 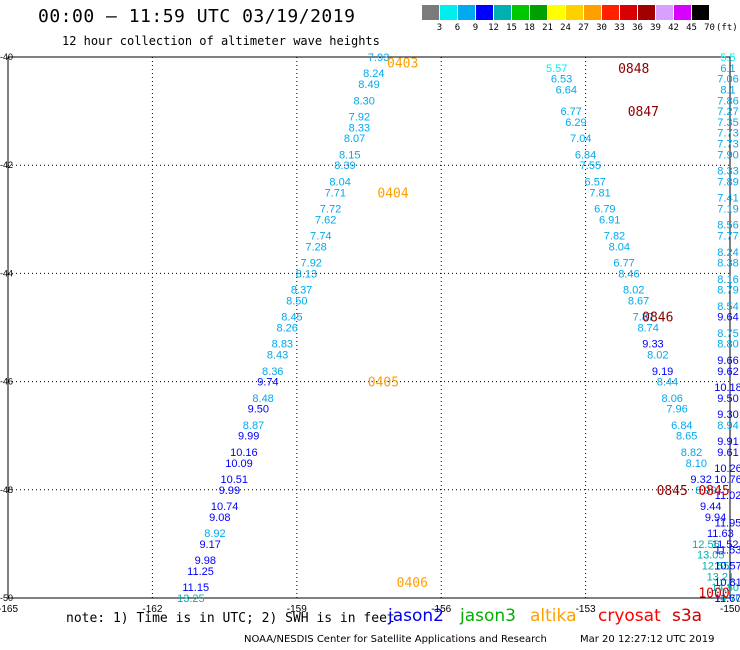 I want to click on wave-height-value: 7.82, so click(x=614, y=237).